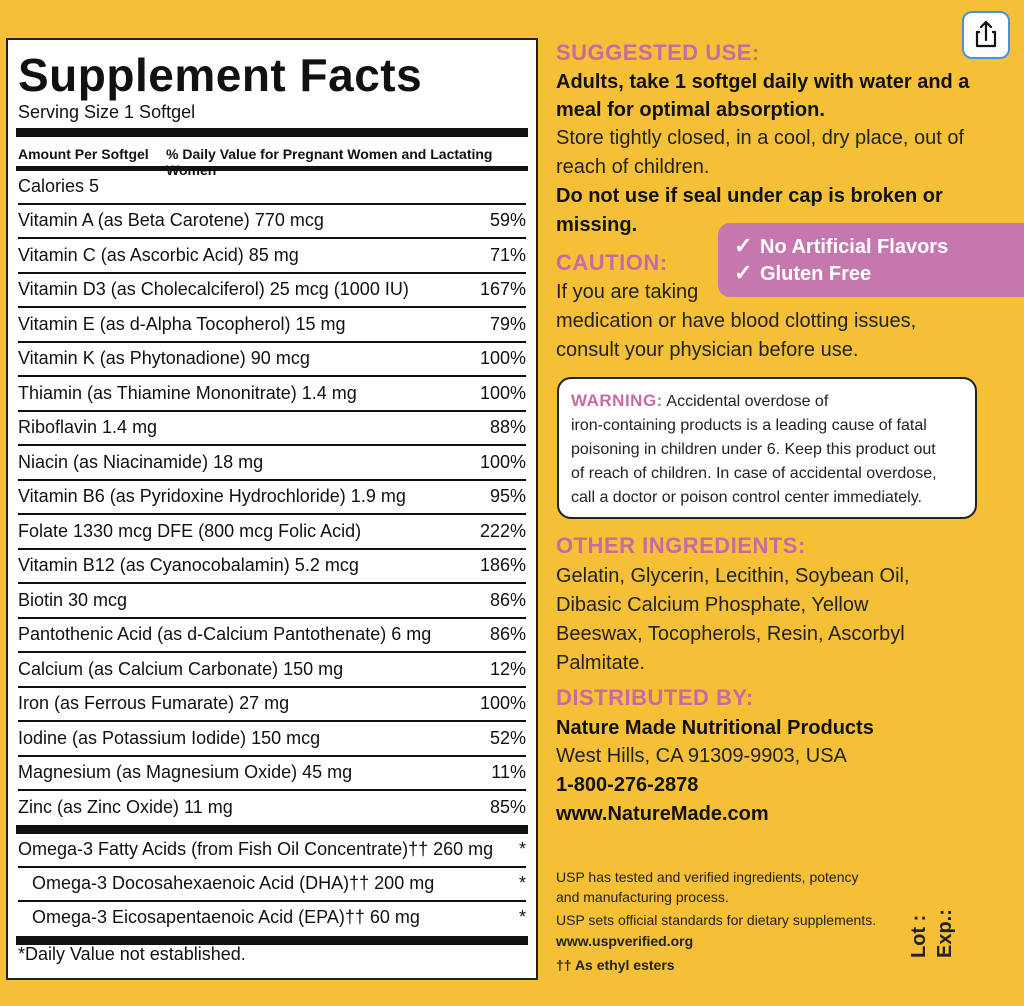 Image resolution: width=1024 pixels, height=1006 pixels. Describe the element at coordinates (662, 814) in the screenshot. I see `website: www.NatureMade.com` at that location.